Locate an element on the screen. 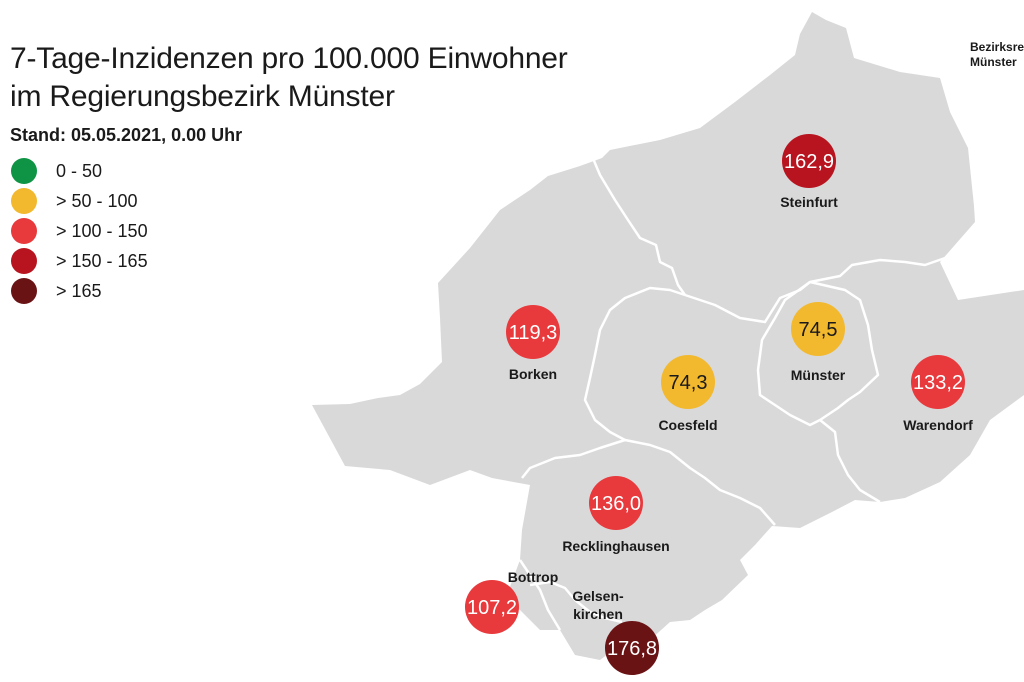 The width and height of the screenshot is (1024, 682). district-recklinghausen: 136,0 Recklinghausen is located at coordinates (616, 515).